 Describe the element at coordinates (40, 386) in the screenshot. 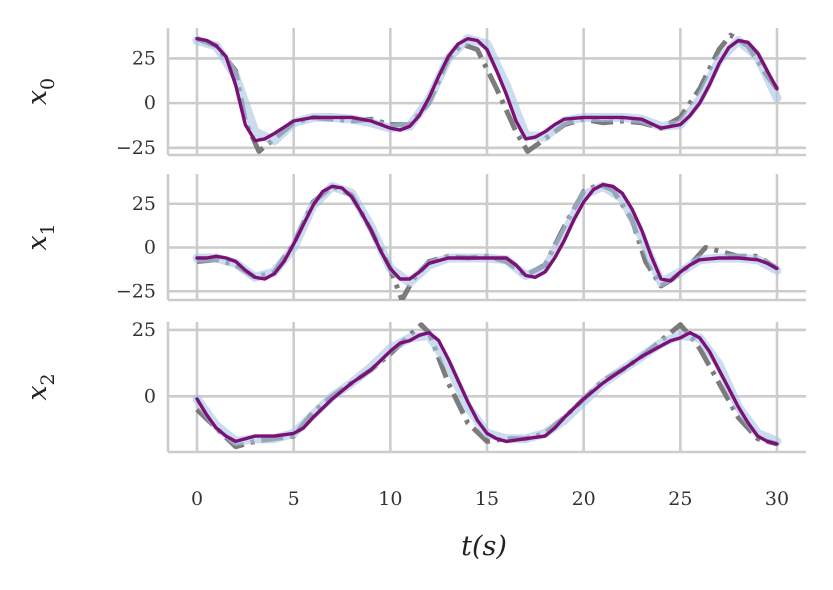

I see `y-axis-label: x2` at that location.